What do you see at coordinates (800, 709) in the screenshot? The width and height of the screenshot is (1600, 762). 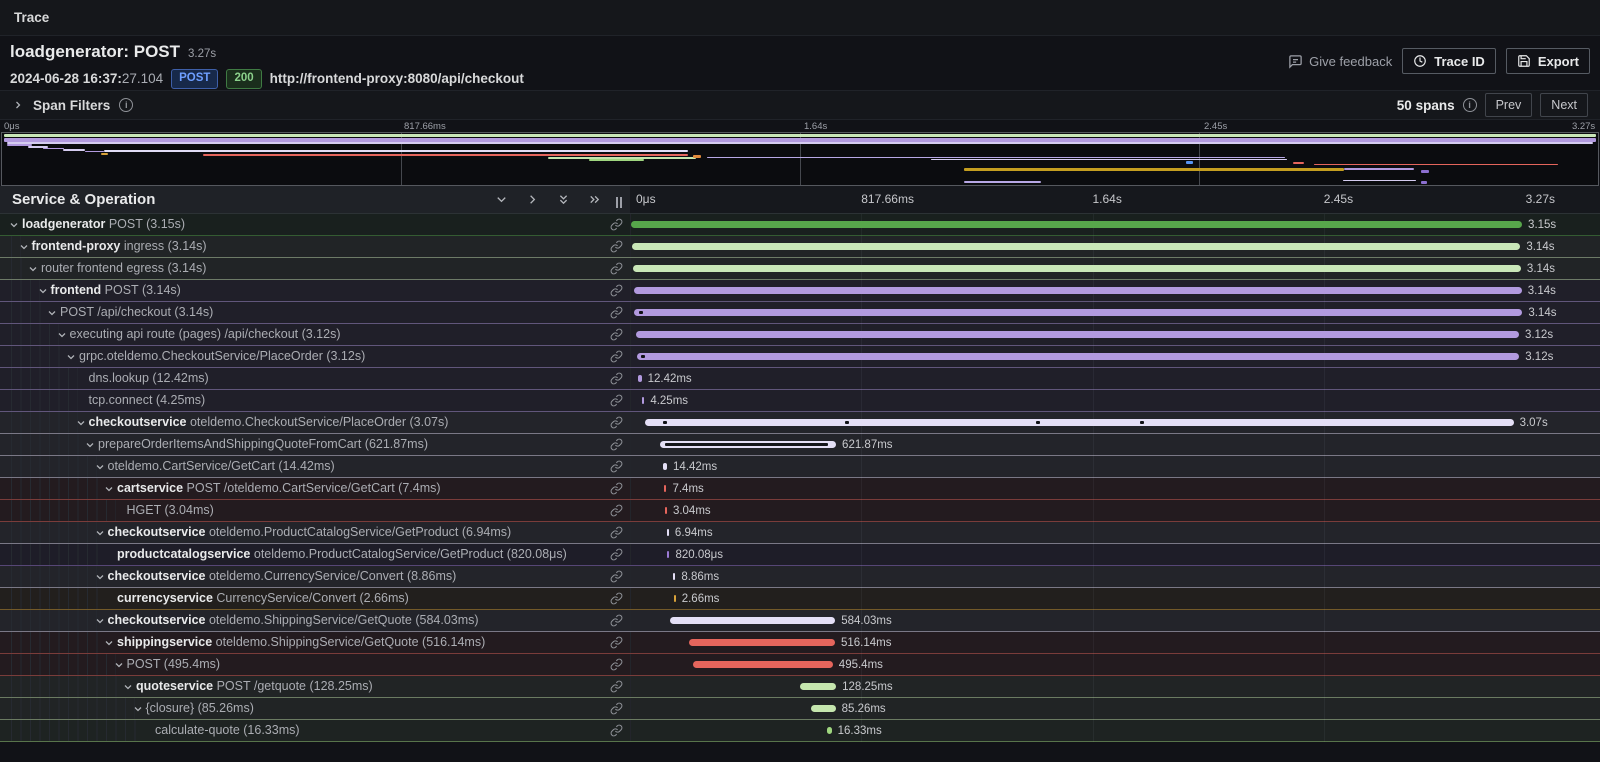 I see `span-row: {closure} (85.26ms) 85.26ms` at bounding box center [800, 709].